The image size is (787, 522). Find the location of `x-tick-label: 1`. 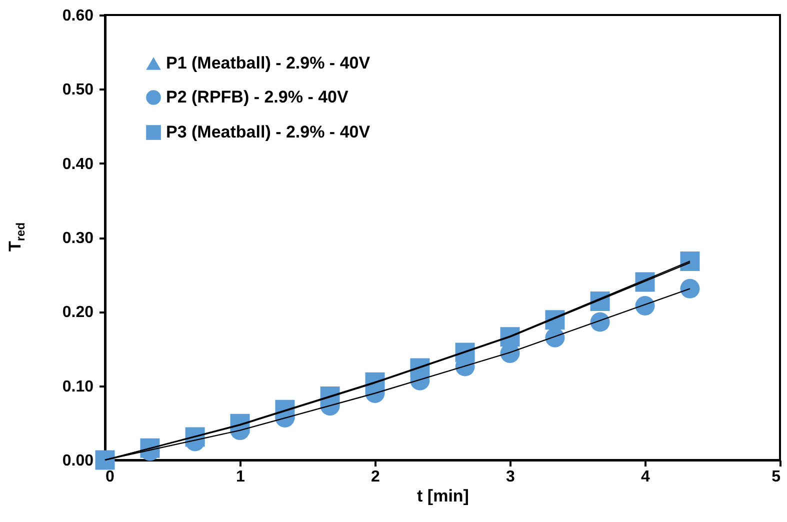

x-tick-label: 1 is located at coordinates (241, 477).